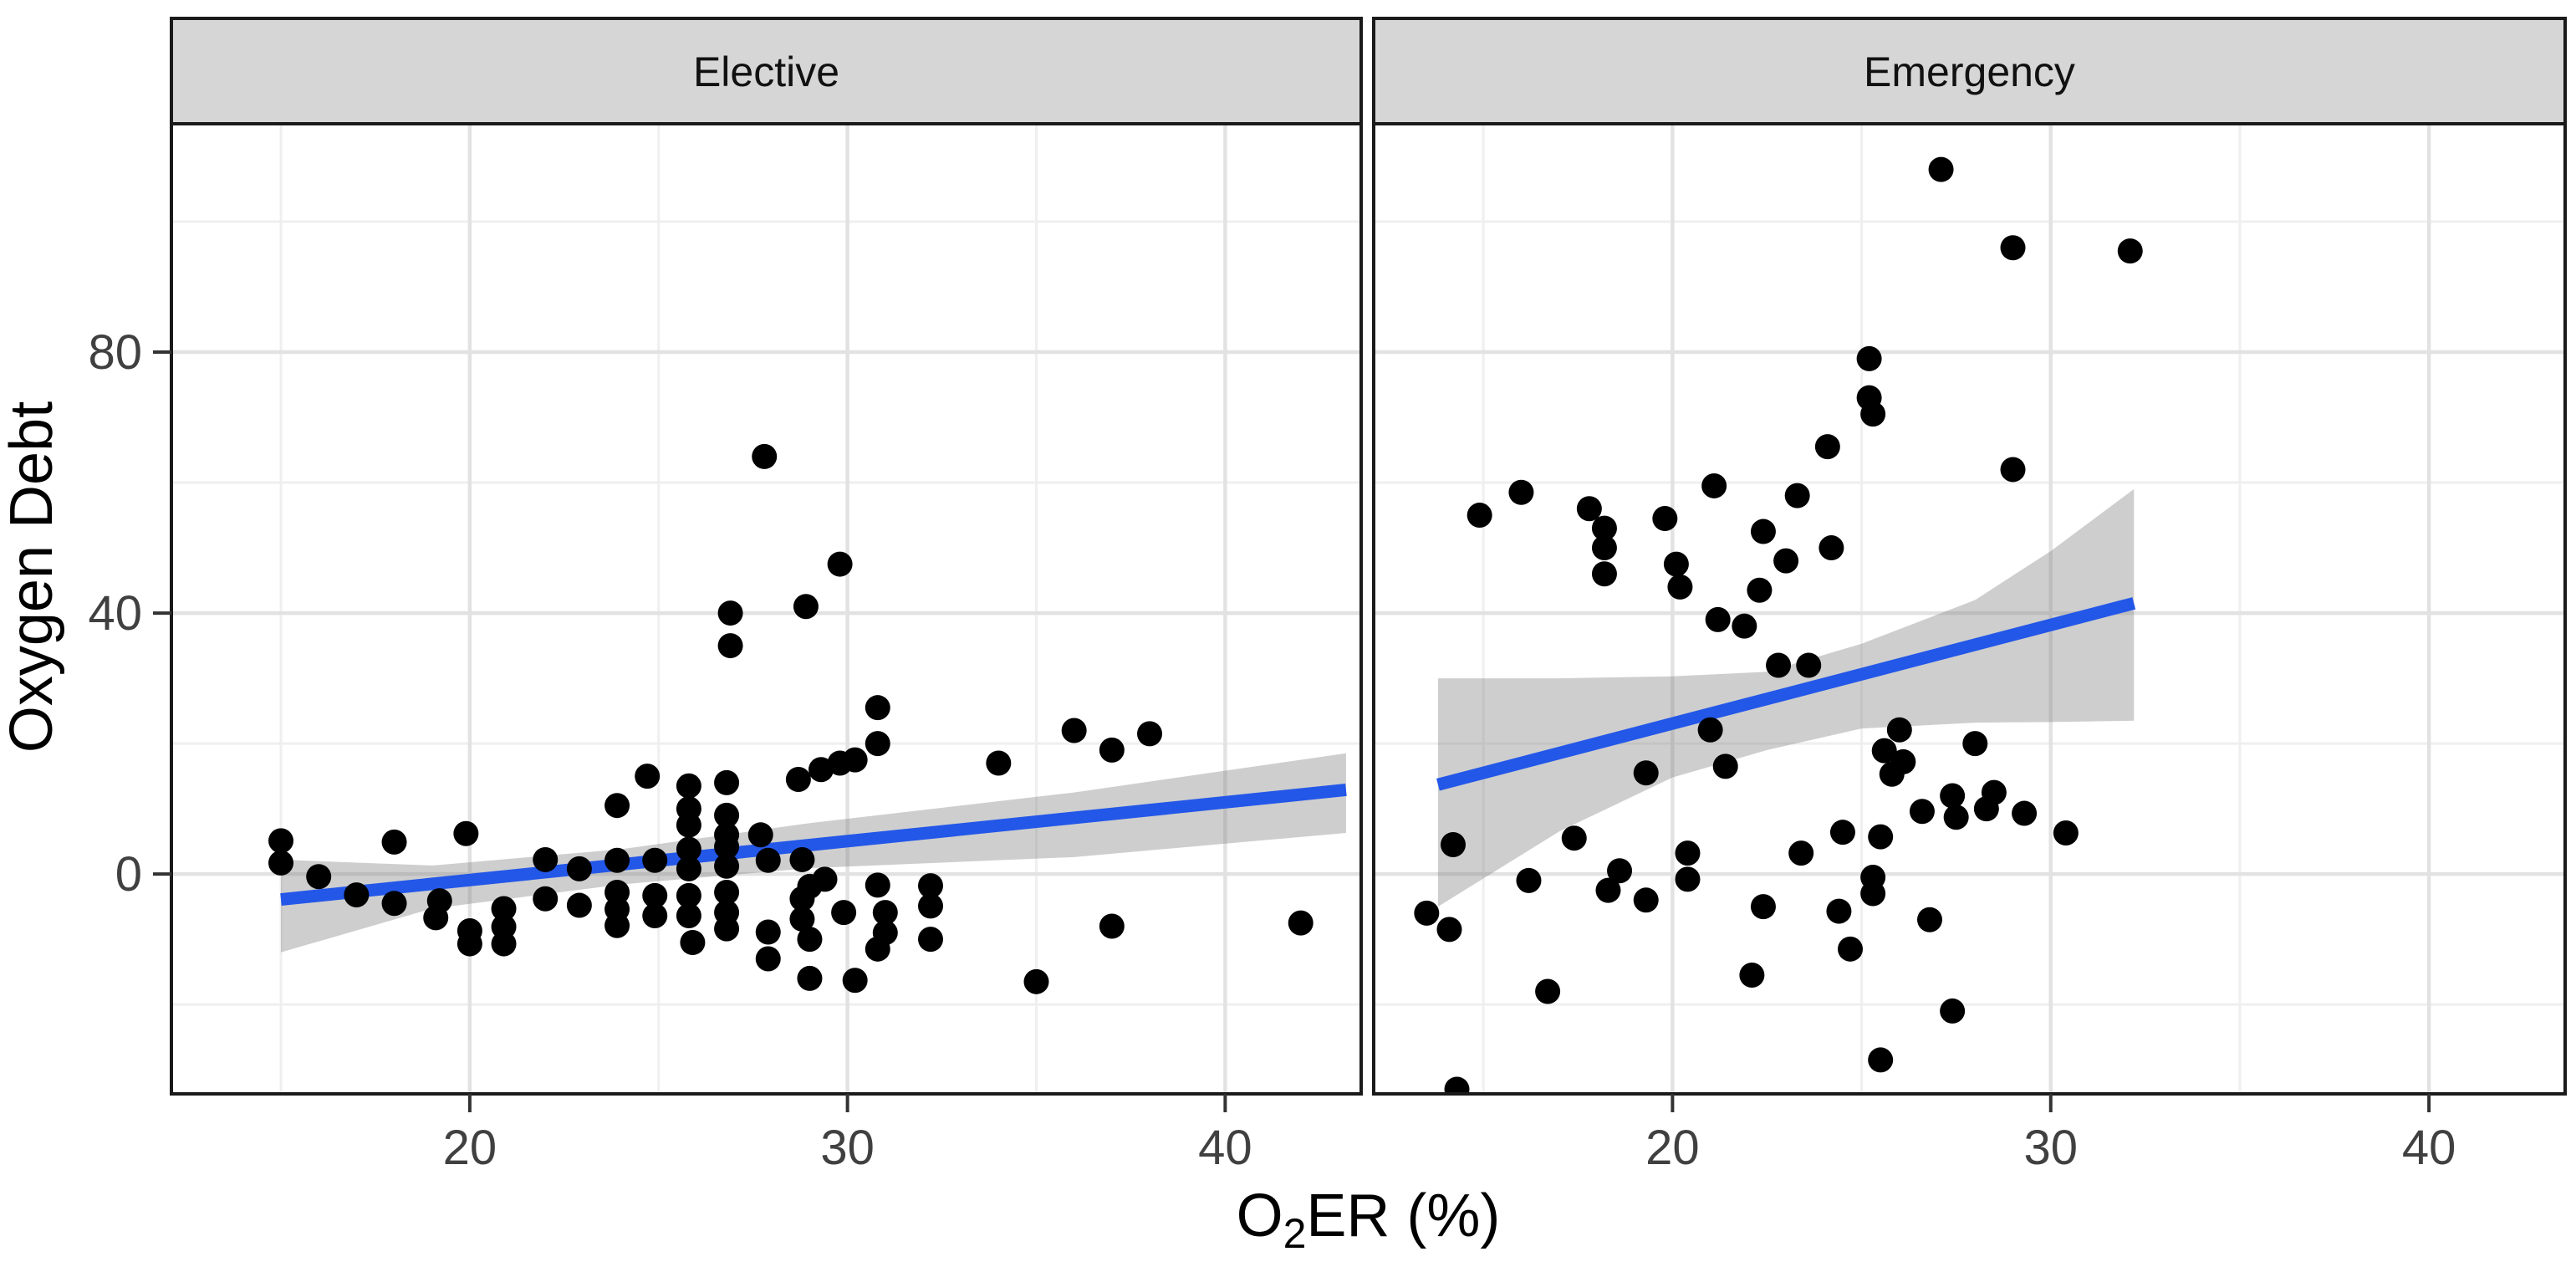  I want to click on facet-strip-label: Elective, so click(766, 72).